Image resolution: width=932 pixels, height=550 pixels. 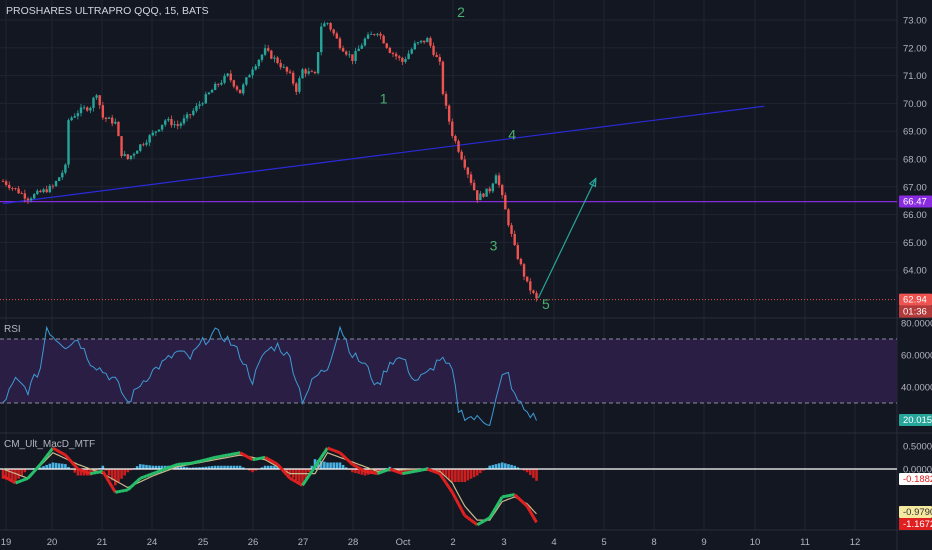 What do you see at coordinates (916, 356) in the screenshot?
I see `rsi-axis: 80.0000 60.0000 40.0000` at bounding box center [916, 356].